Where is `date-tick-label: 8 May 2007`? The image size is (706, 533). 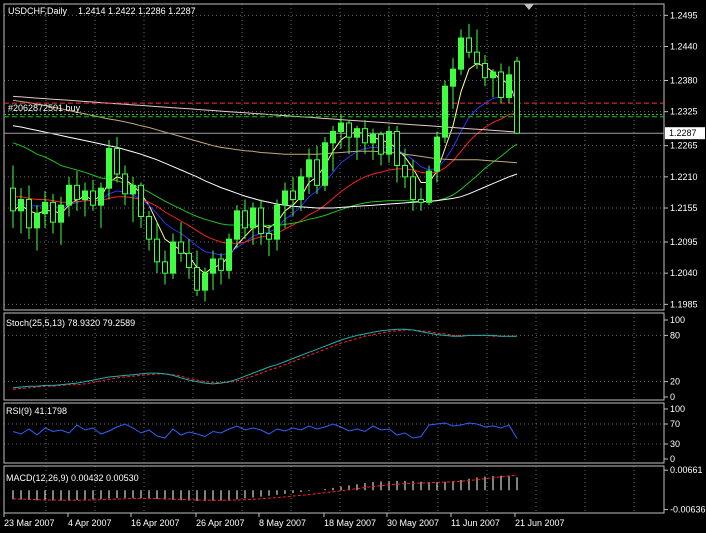
date-tick-label: 8 May 2007 is located at coordinates (282, 523).